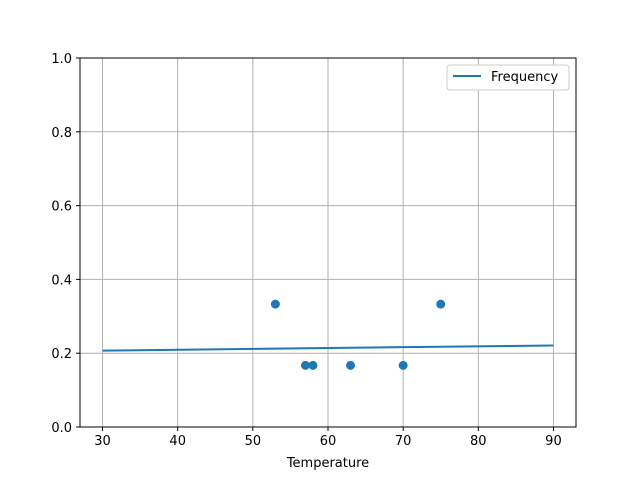  I want to click on x-tick-label: 90, so click(553, 441).